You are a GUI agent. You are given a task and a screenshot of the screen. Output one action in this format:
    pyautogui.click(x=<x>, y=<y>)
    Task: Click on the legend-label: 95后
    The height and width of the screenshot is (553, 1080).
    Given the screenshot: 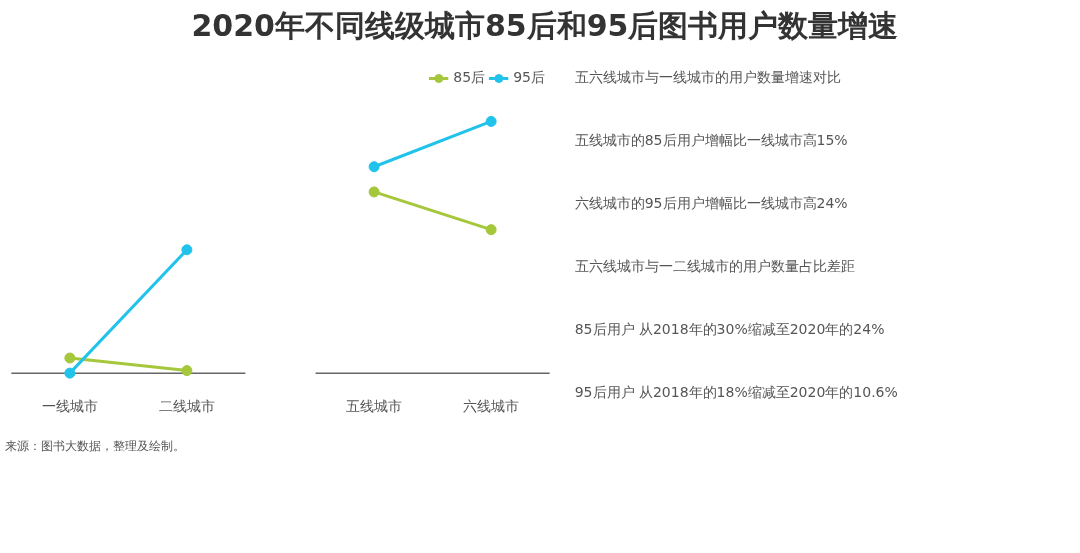 What is the action you would take?
    pyautogui.click(x=529, y=77)
    